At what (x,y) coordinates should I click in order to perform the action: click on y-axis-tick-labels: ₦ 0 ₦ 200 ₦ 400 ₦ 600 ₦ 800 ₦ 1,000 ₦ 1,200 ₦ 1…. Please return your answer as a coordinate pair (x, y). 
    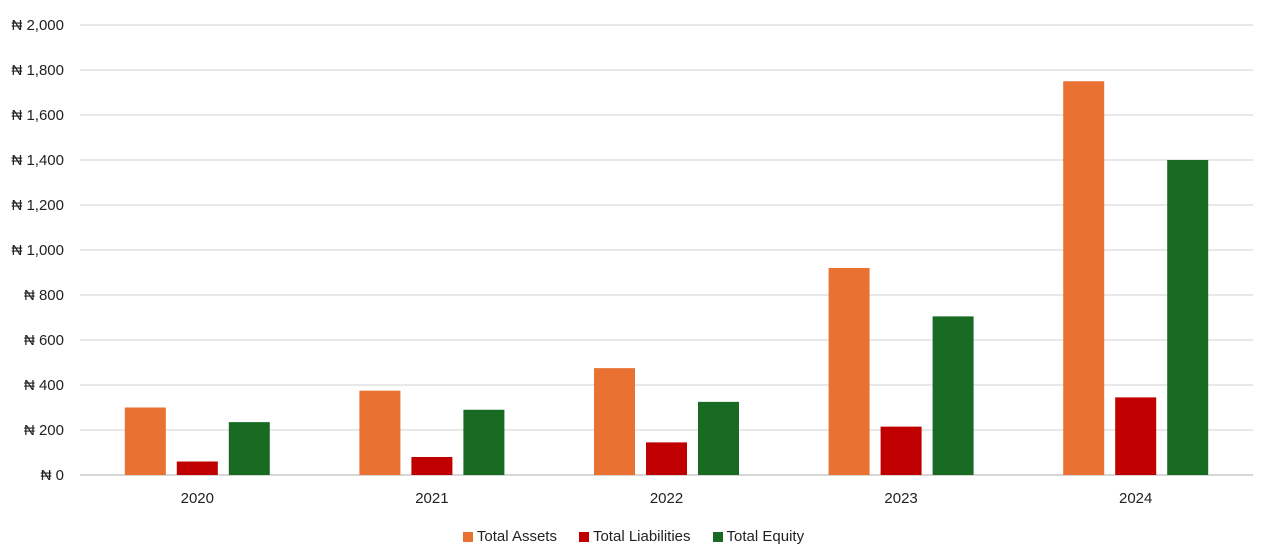
    Looking at the image, I should click on (37, 250).